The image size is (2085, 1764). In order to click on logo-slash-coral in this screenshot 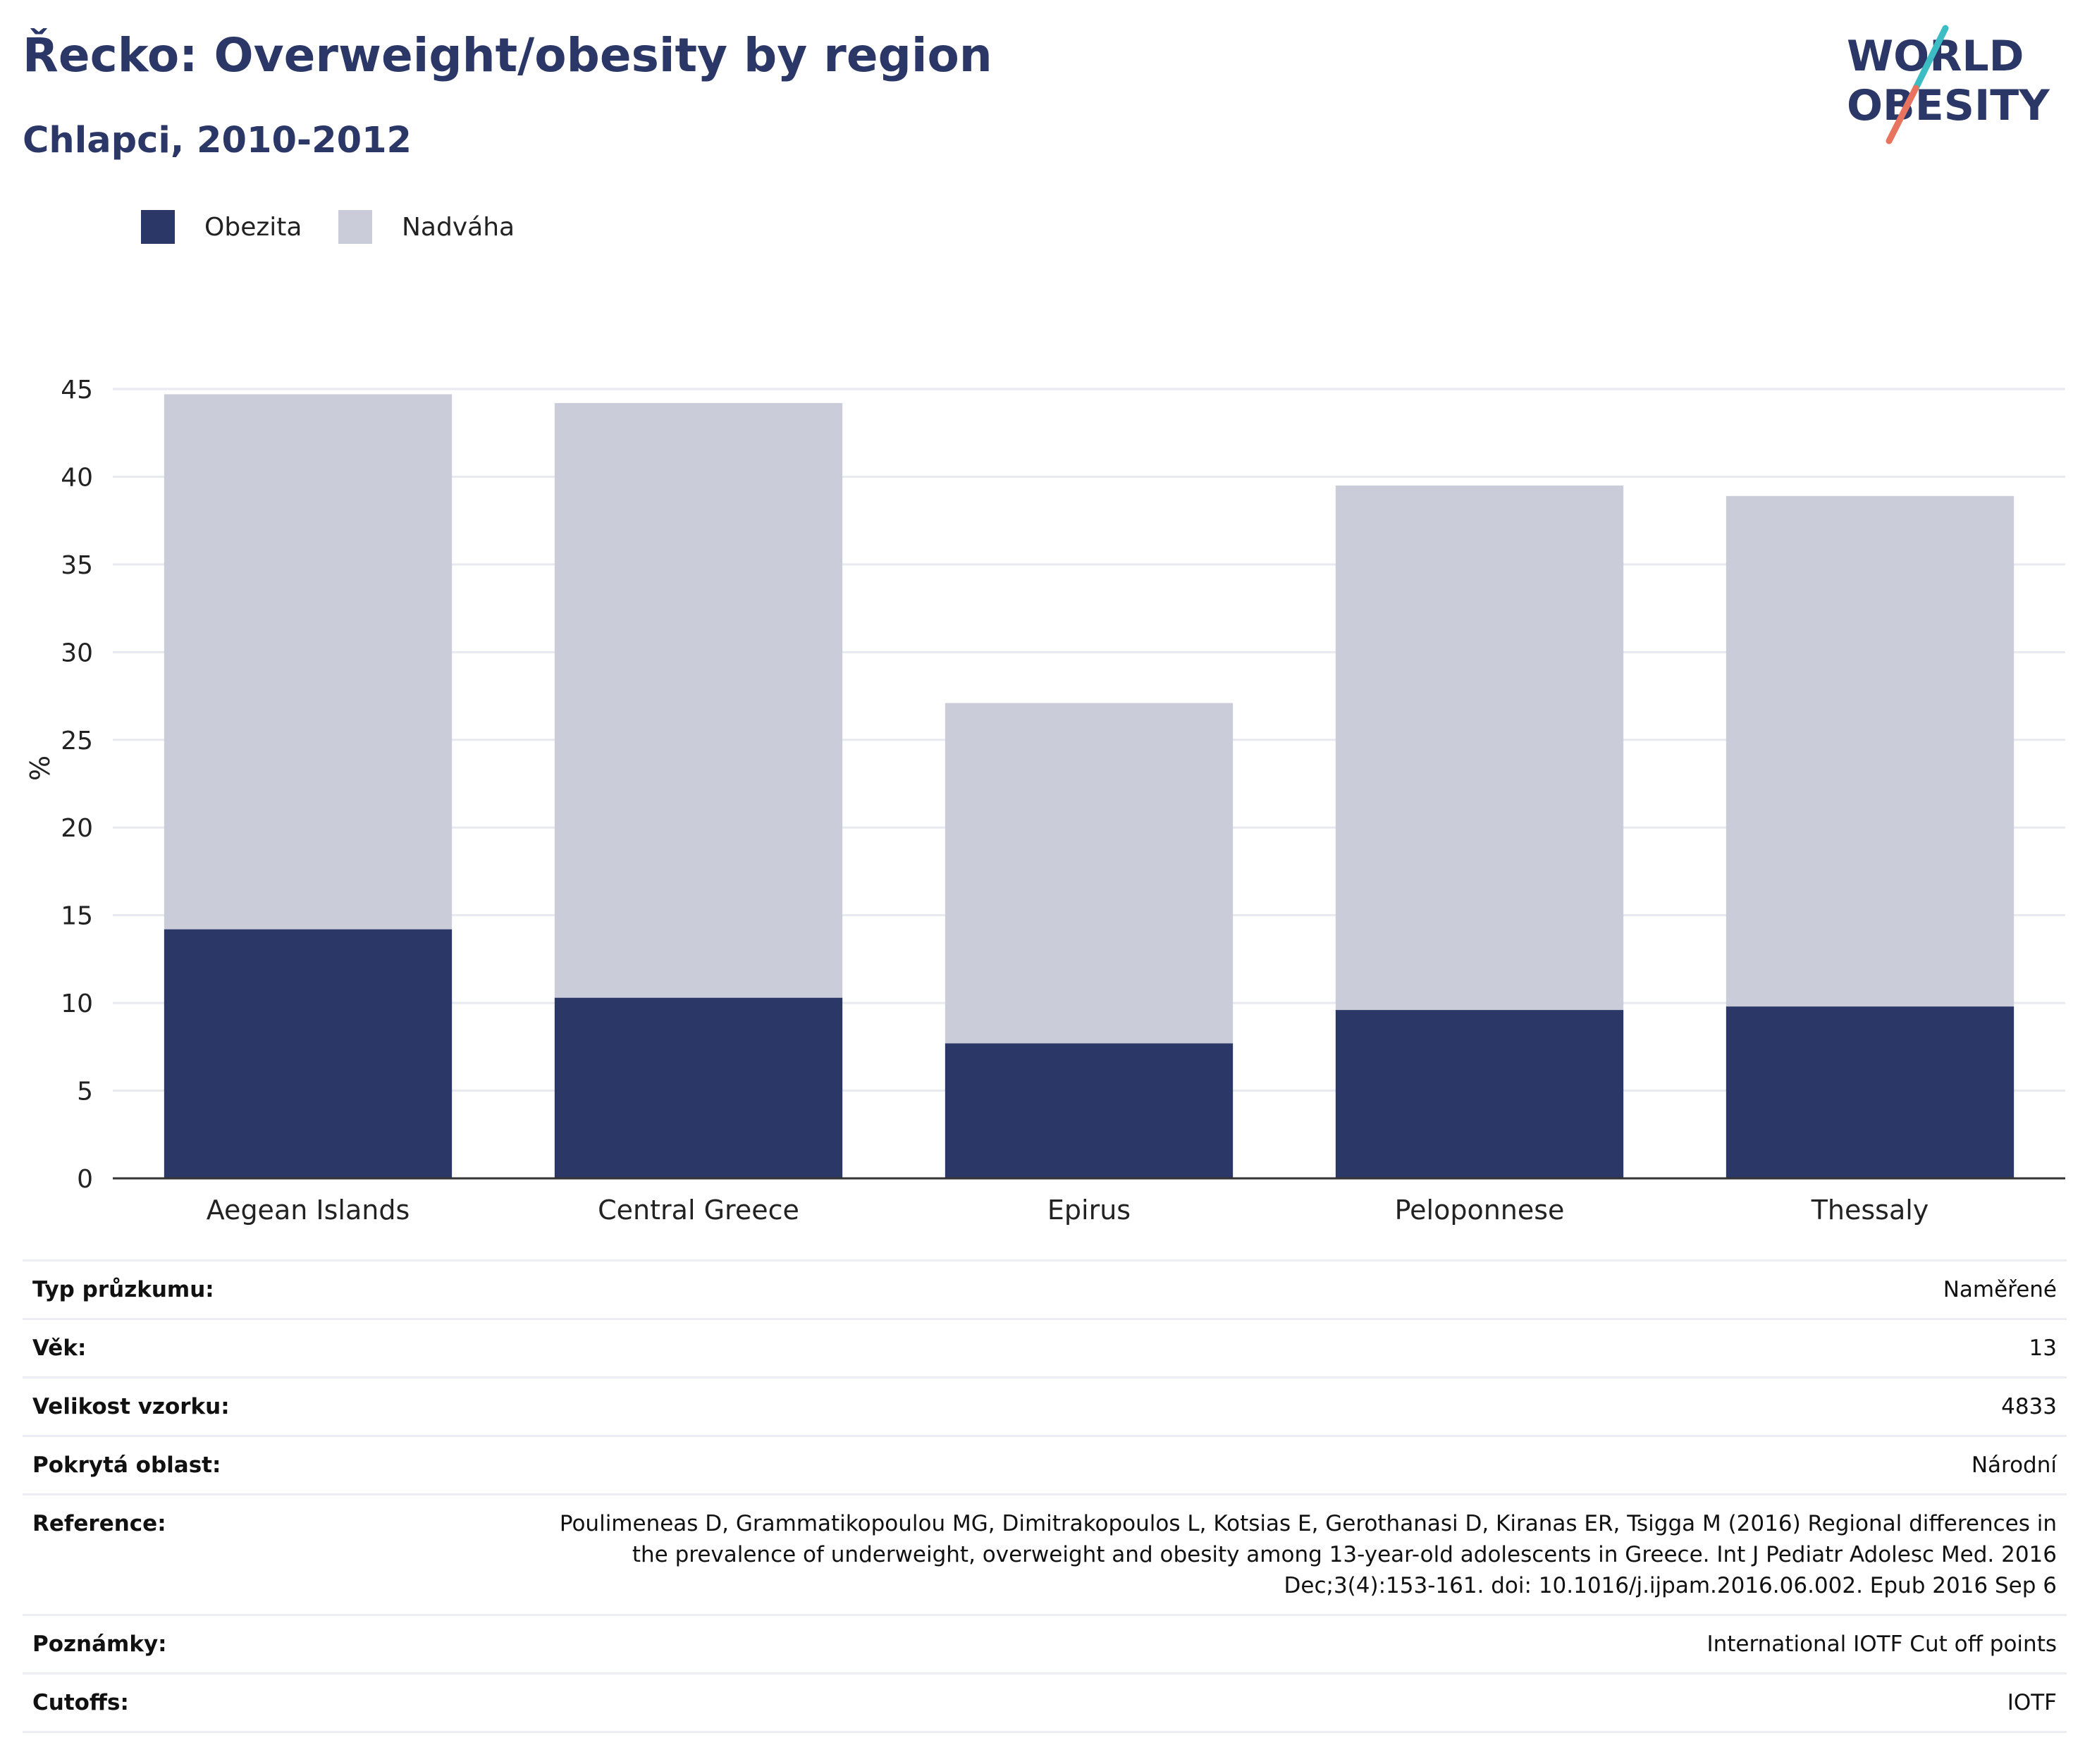, I will do `click(1902, 114)`.